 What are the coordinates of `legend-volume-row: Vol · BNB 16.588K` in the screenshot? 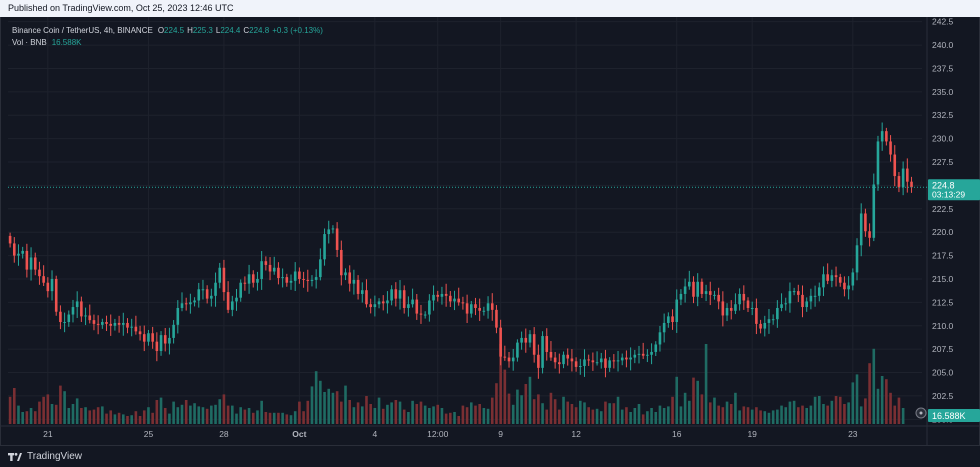 It's located at (169, 43).